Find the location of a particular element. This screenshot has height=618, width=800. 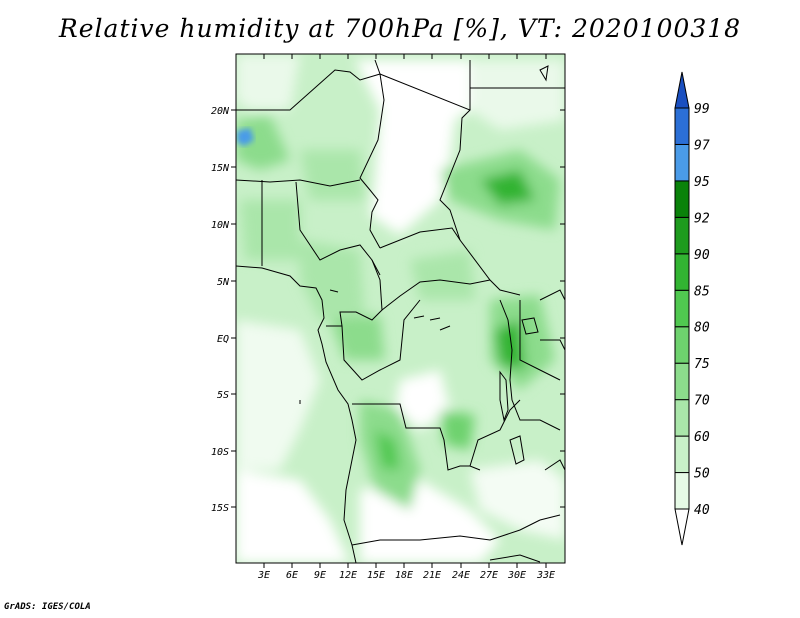

lat-label: 5N is located at coordinates (223, 282).